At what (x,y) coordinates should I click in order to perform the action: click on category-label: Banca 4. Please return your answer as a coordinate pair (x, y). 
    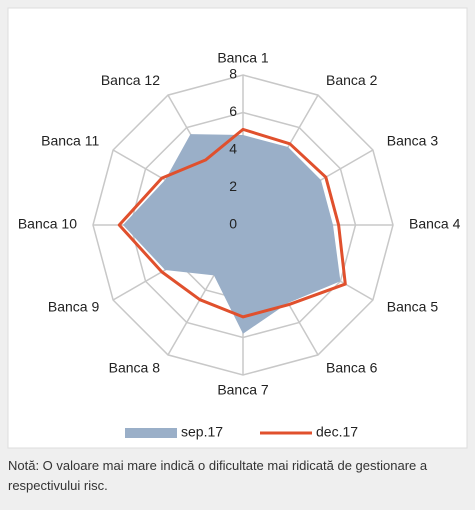
    Looking at the image, I should click on (435, 224).